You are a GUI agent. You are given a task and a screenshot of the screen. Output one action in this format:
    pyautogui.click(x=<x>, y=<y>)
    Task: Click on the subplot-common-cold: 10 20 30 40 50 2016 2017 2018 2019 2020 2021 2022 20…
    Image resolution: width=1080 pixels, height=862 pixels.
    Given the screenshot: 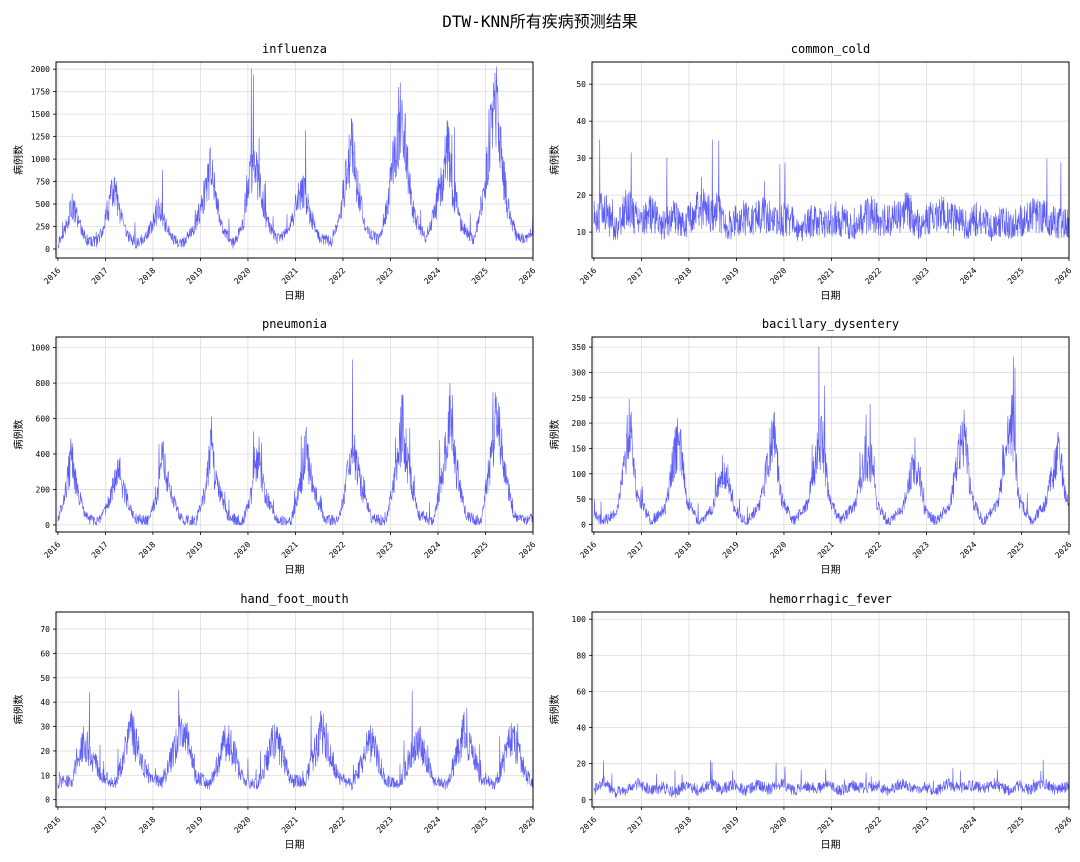 What is the action you would take?
    pyautogui.click(x=811, y=172)
    